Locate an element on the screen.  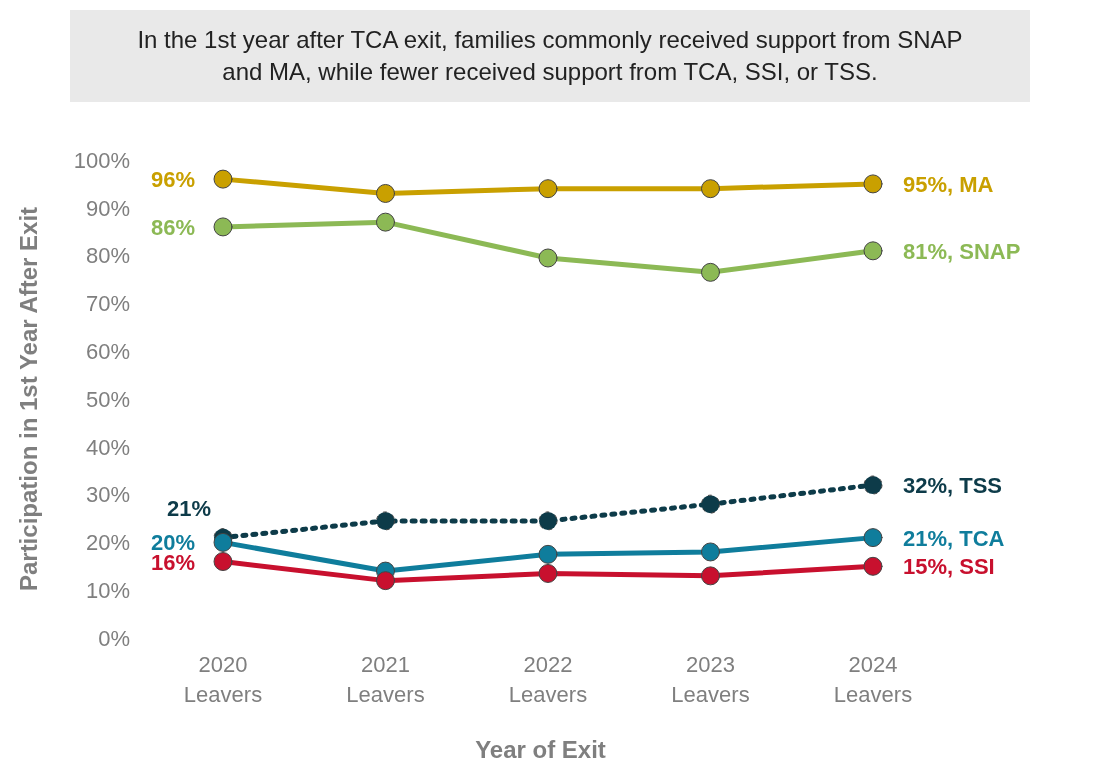
x-tick-label: 2024 Leavers is located at coordinates (873, 679).